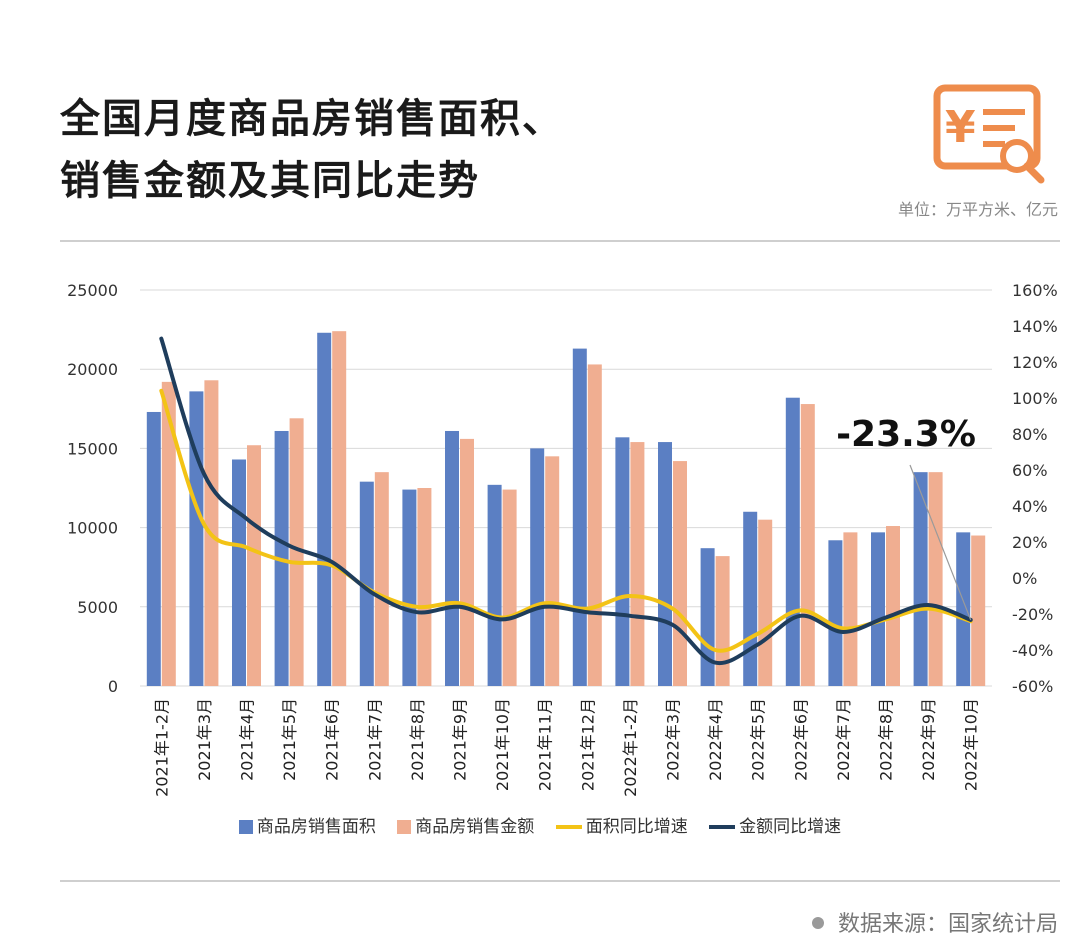 This screenshot has width=1080, height=946. I want to click on right-tick-label: 60%, so click(1030, 470).